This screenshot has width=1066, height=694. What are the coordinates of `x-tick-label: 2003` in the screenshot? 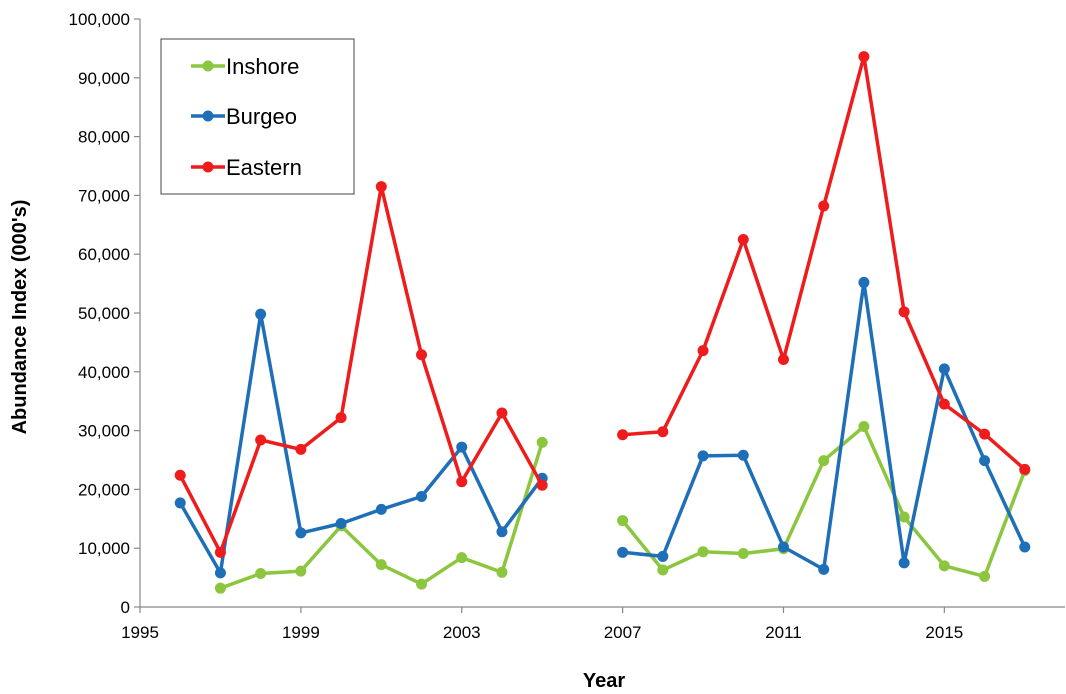 It's located at (462, 632).